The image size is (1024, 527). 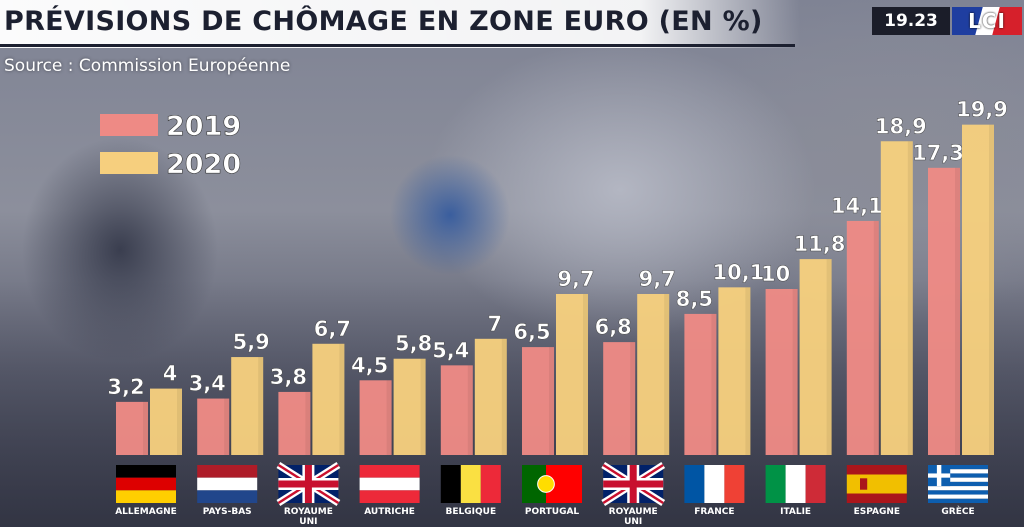 I want to click on category-label-2-0: ROYAUME, so click(x=308, y=512).